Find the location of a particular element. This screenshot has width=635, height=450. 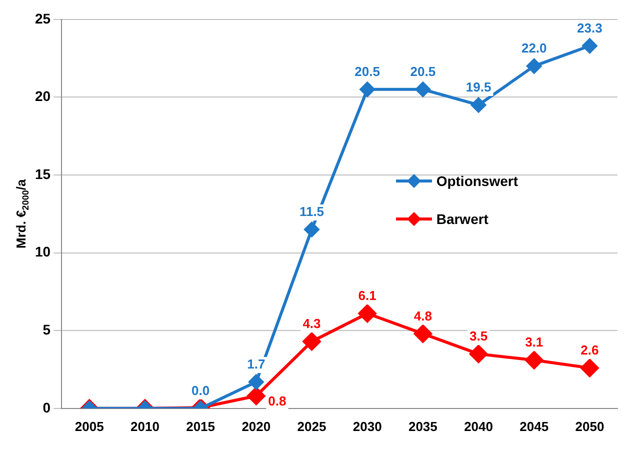

x-tick-label: 2025 is located at coordinates (311, 426).